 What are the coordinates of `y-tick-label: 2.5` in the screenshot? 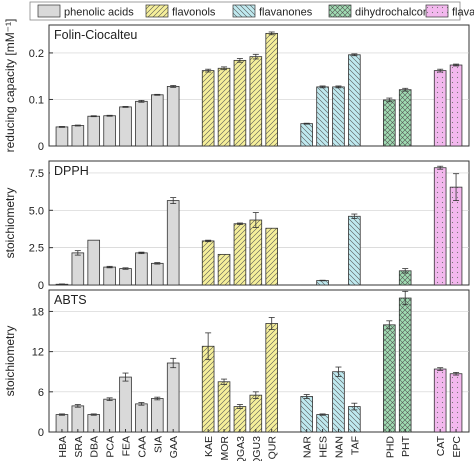 It's located at (36, 249).